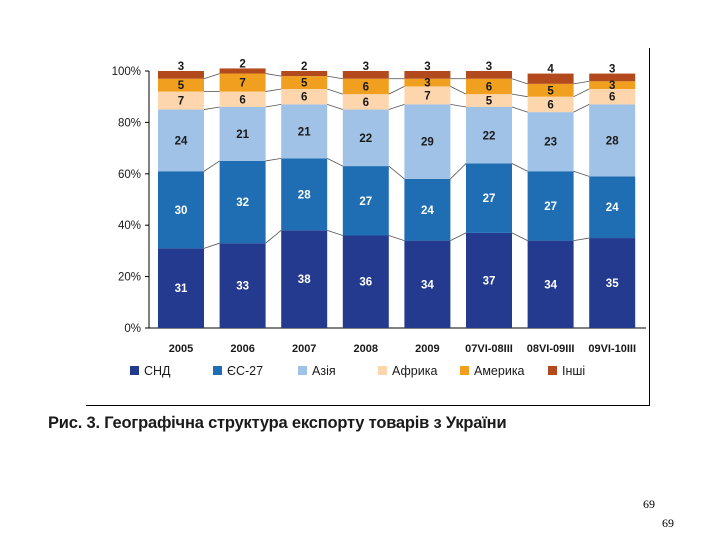  Describe the element at coordinates (245, 371) in the screenshot. I see `legend-label: ЄС-27` at that location.